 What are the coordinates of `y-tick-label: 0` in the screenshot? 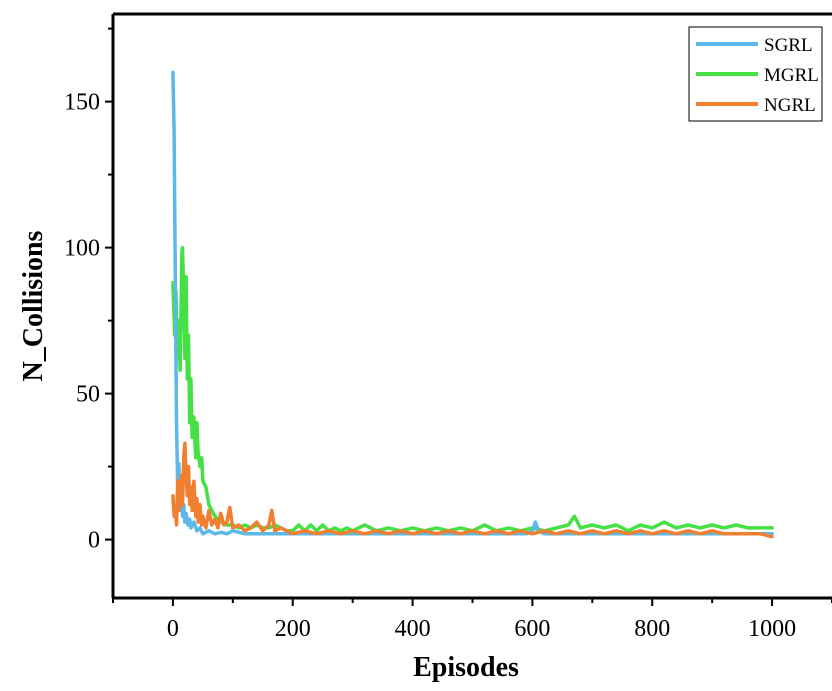 It's located at (94, 541).